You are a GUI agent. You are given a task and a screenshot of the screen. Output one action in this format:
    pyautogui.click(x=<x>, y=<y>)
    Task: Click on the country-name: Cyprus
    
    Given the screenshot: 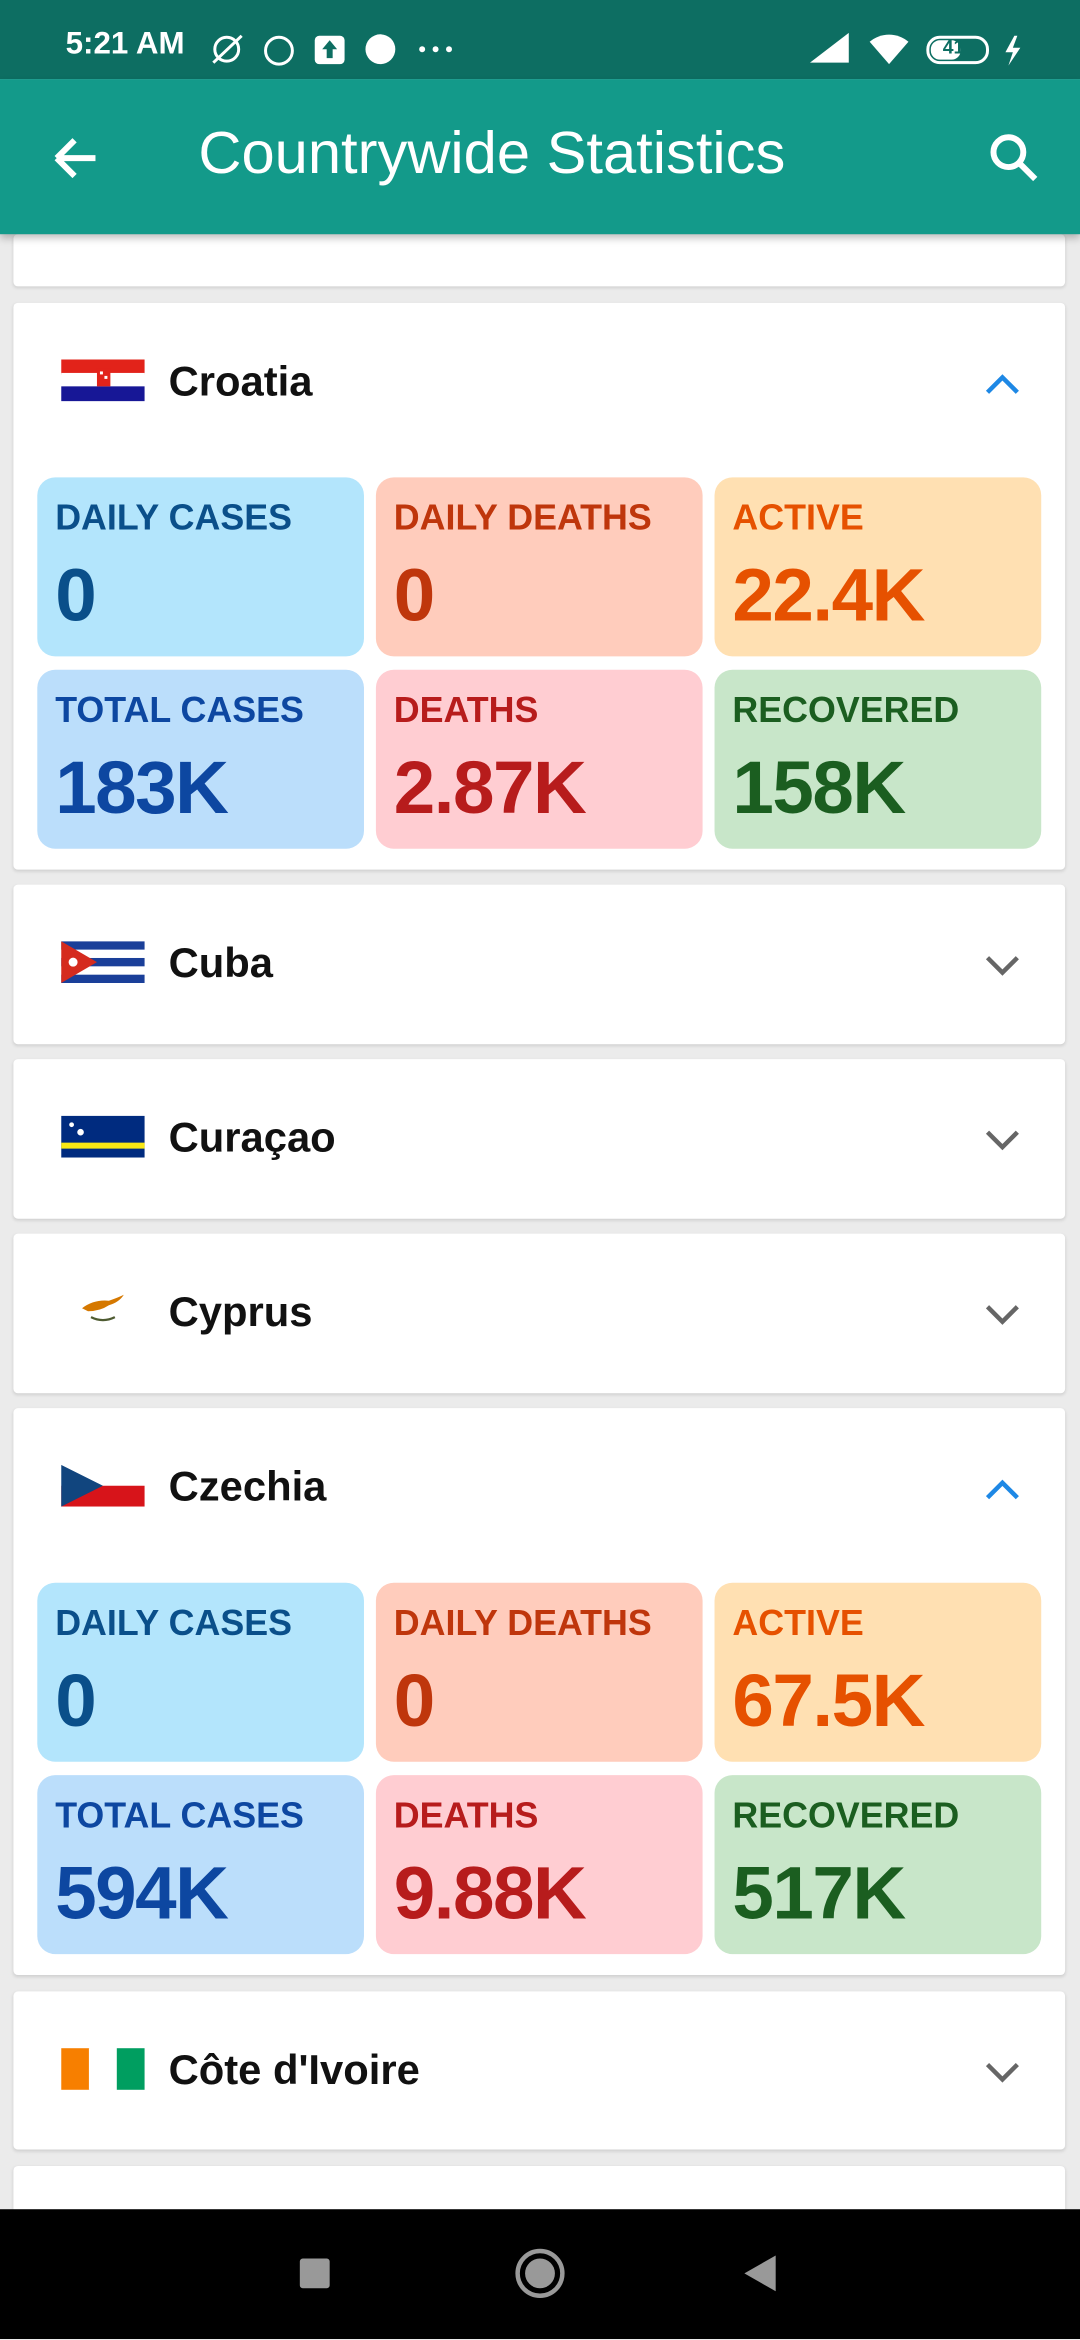 What is the action you would take?
    pyautogui.click(x=240, y=1312)
    